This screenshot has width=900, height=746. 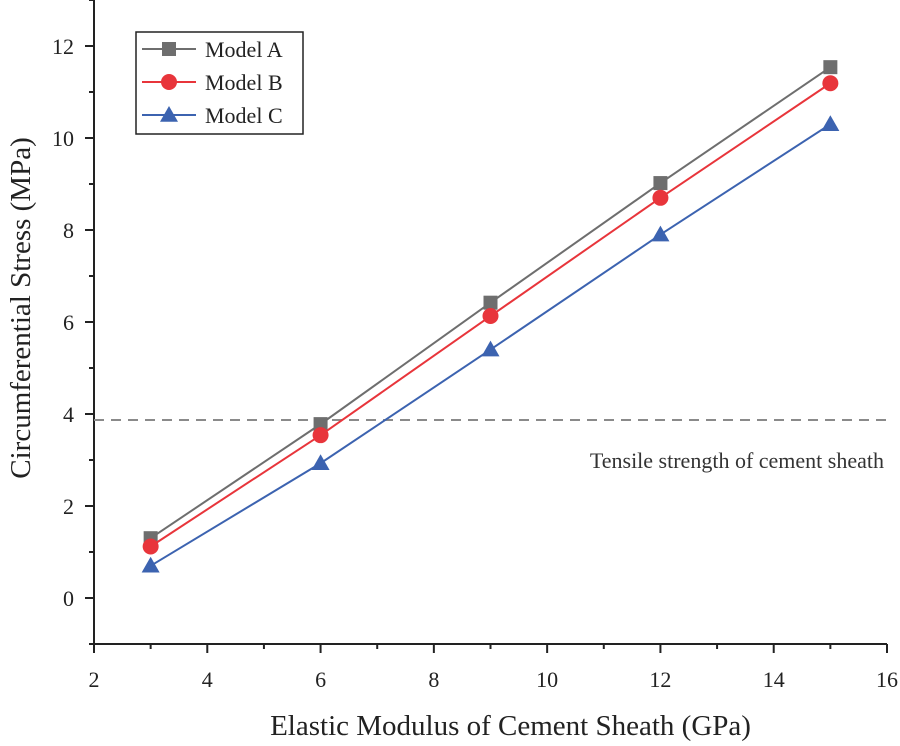 What do you see at coordinates (244, 49) in the screenshot?
I see `legend-label: Model A` at bounding box center [244, 49].